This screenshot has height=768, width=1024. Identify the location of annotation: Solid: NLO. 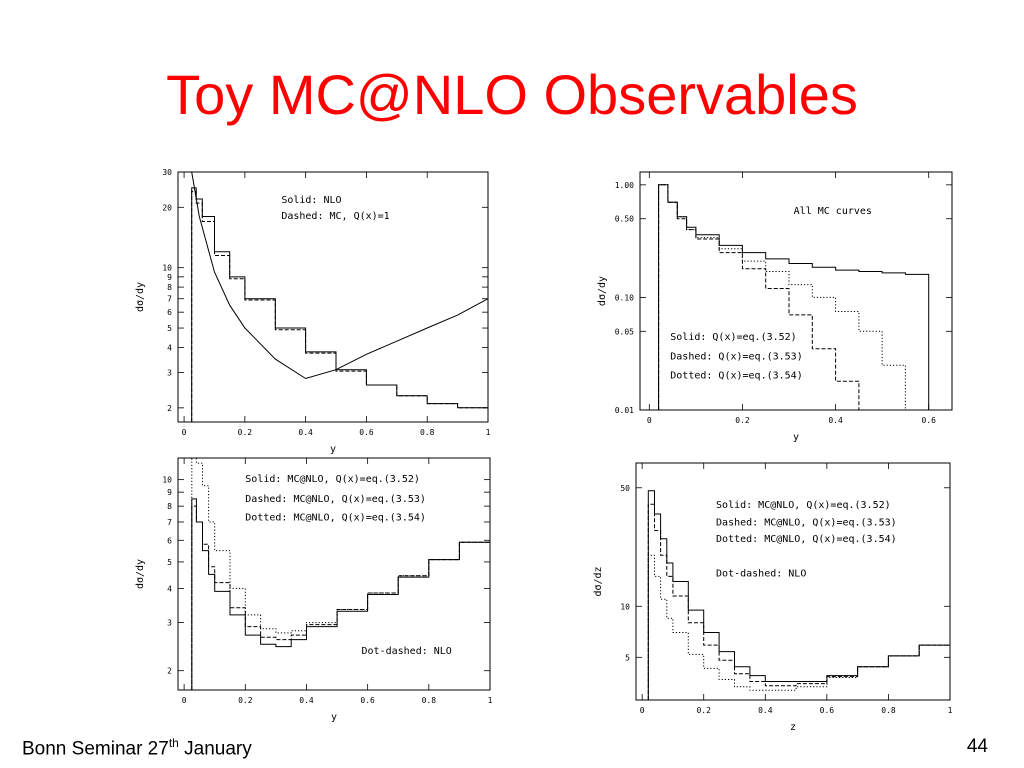
(311, 200).